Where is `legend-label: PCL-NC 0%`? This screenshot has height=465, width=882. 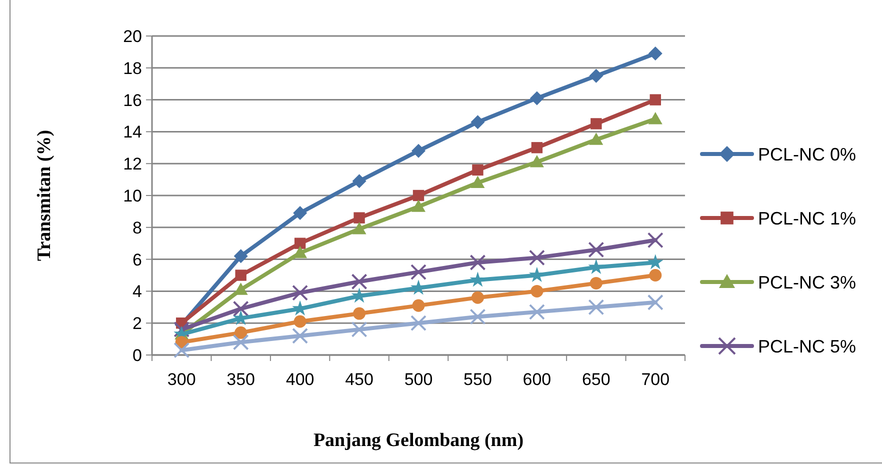 legend-label: PCL-NC 0% is located at coordinates (807, 154).